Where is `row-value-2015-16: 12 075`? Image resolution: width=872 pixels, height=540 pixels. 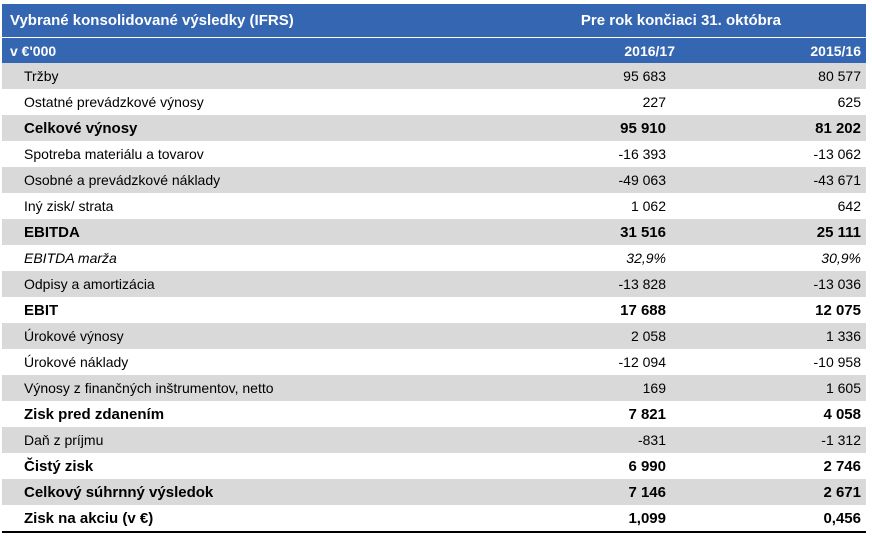
row-value-2015-16: 12 075 is located at coordinates (838, 310).